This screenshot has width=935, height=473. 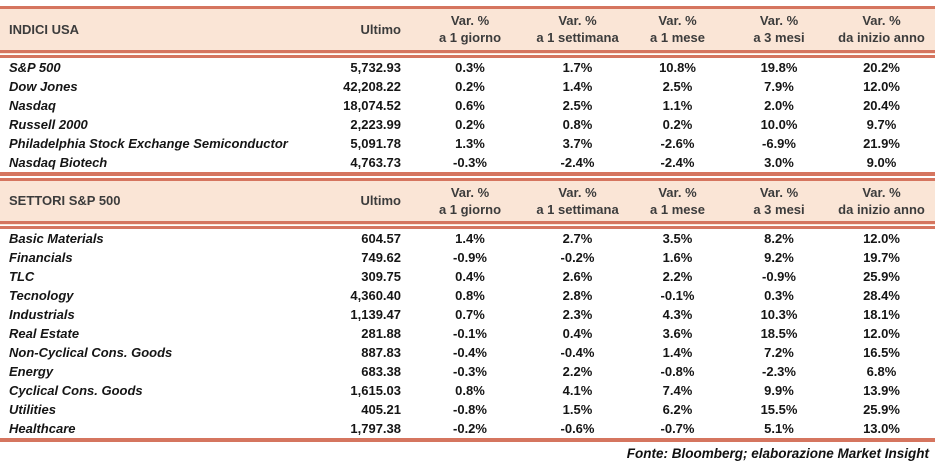 I want to click on ultimo-value: 42,208.22, so click(x=372, y=86).